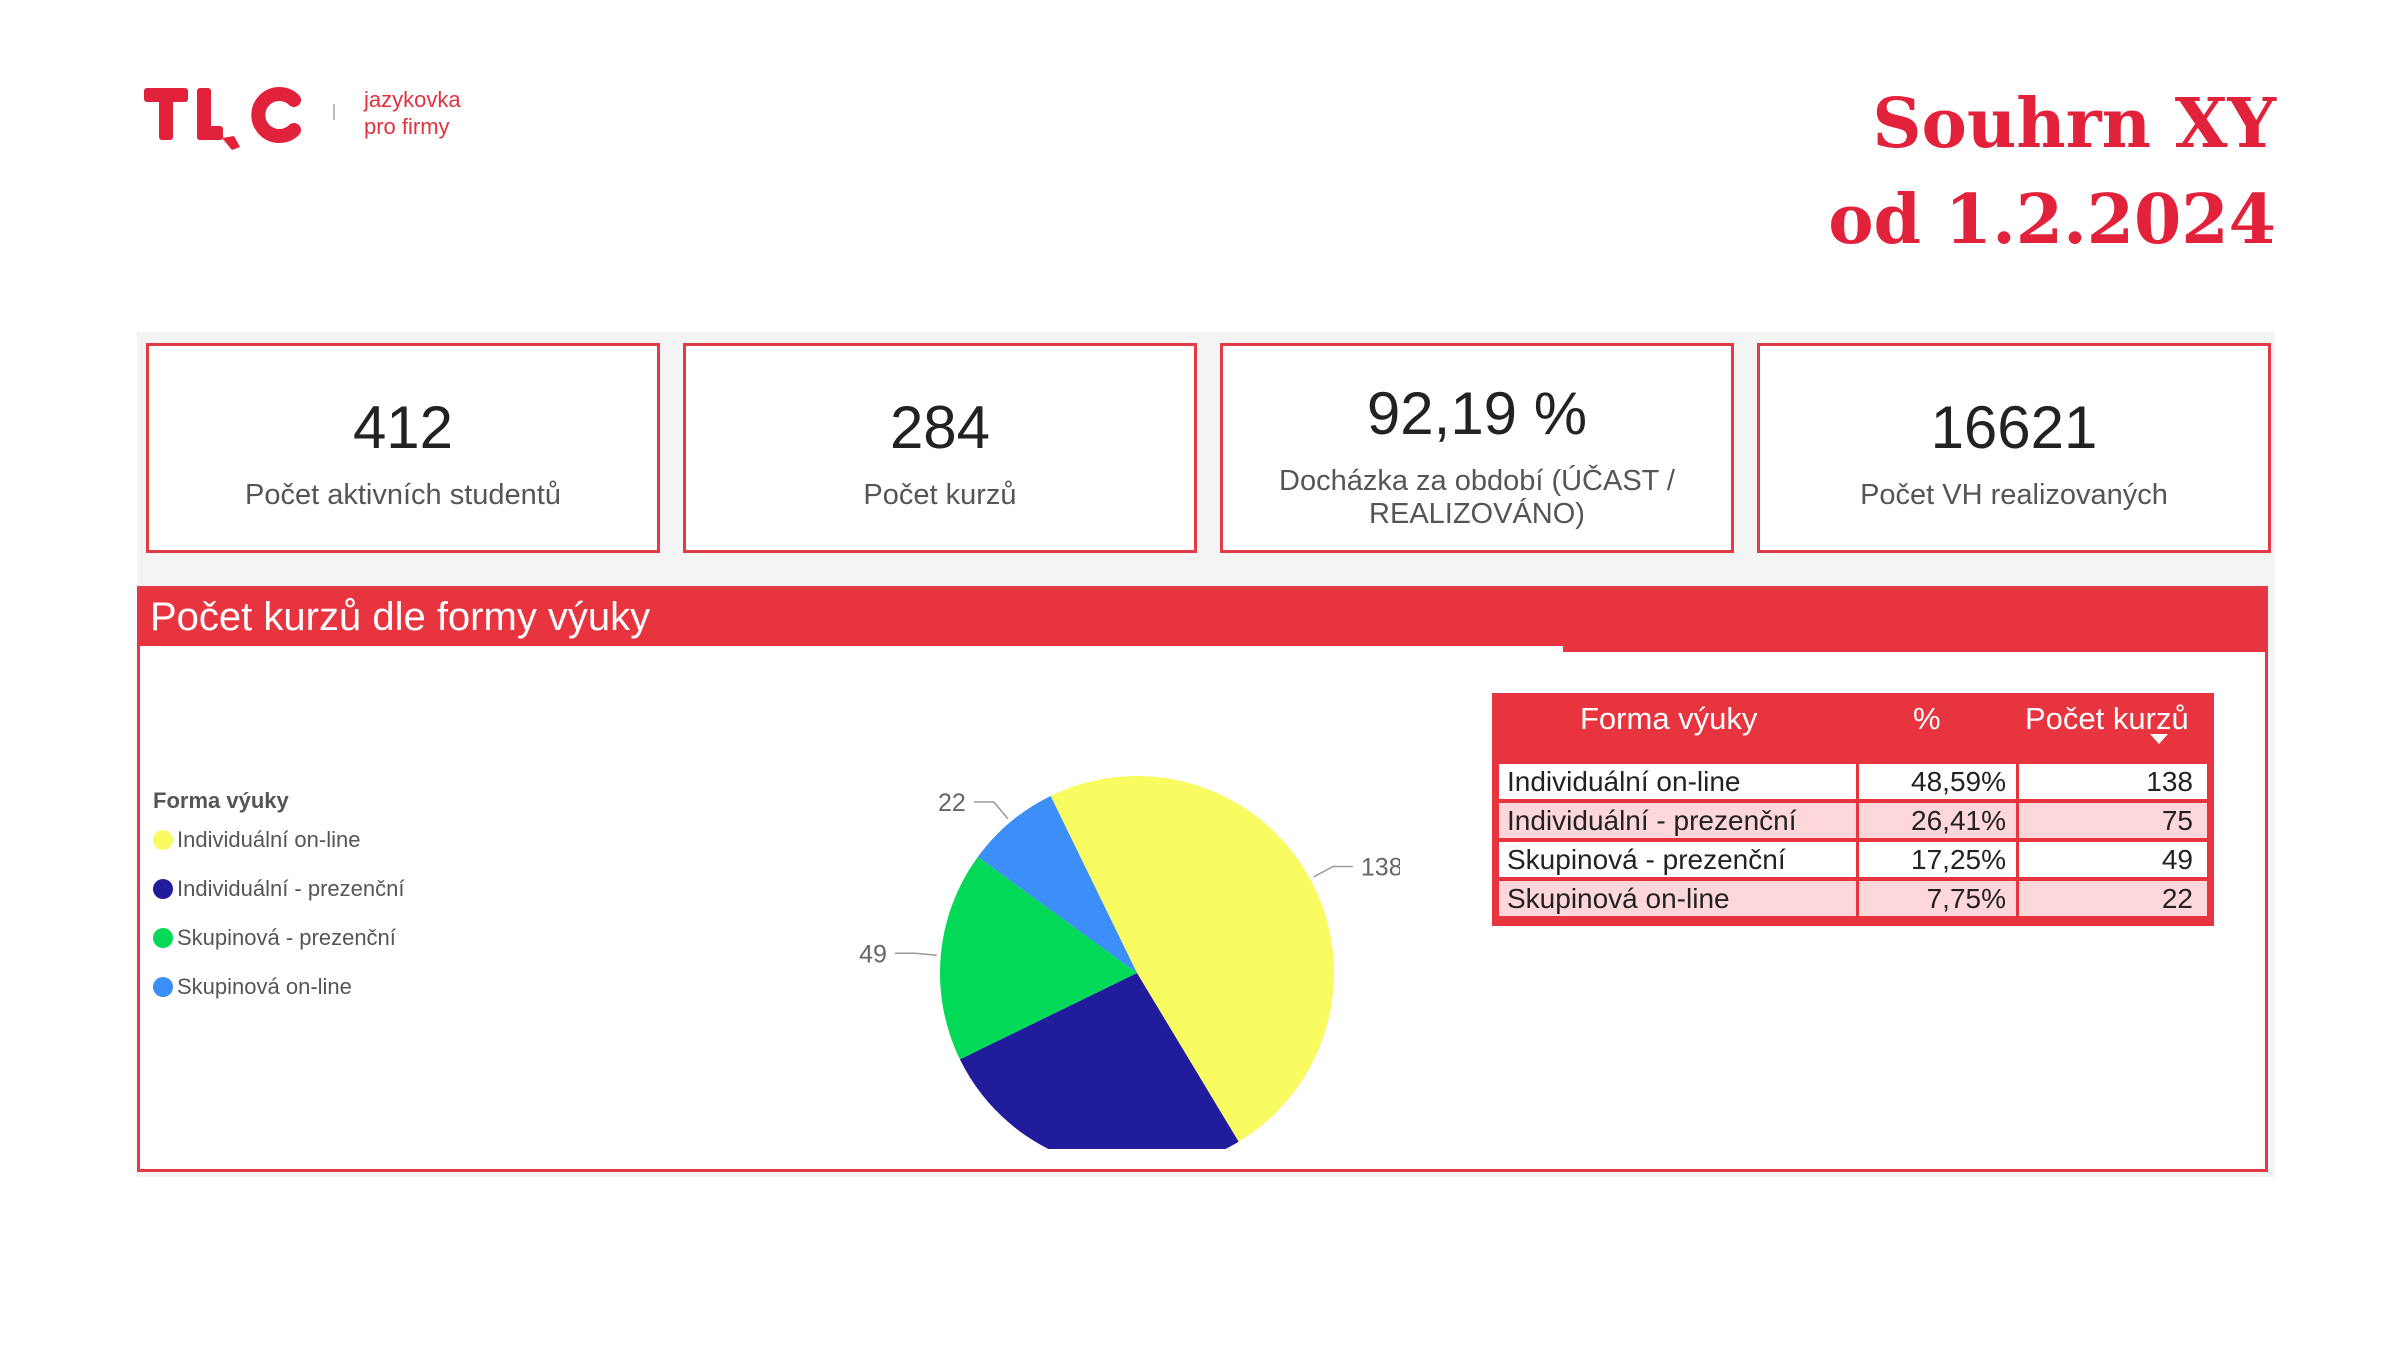  Describe the element at coordinates (1477, 481) in the screenshot. I see `kpi-label-line1: Docházka za období (ÚČAST /` at that location.